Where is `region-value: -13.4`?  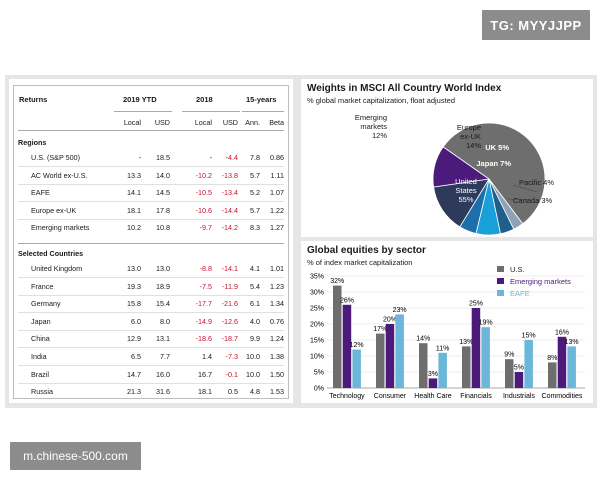
region-value: -13.4 is located at coordinates (229, 193).